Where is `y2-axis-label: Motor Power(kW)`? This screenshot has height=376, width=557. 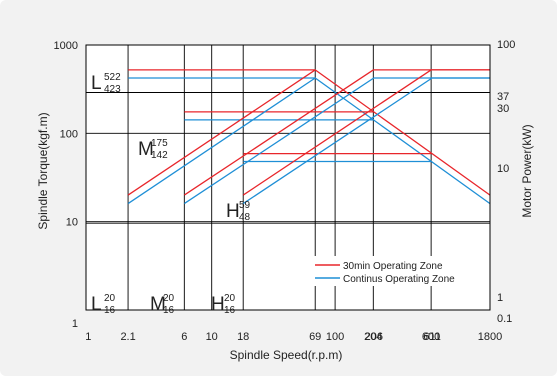
y2-axis-label: Motor Power(kW) is located at coordinates (527, 170).